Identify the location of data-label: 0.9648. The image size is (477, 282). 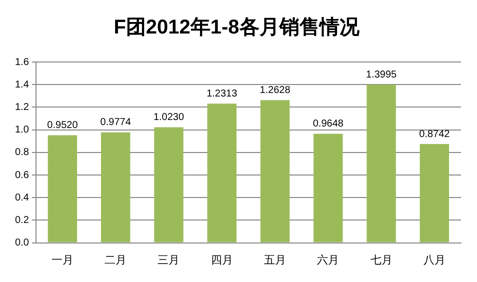
(328, 124).